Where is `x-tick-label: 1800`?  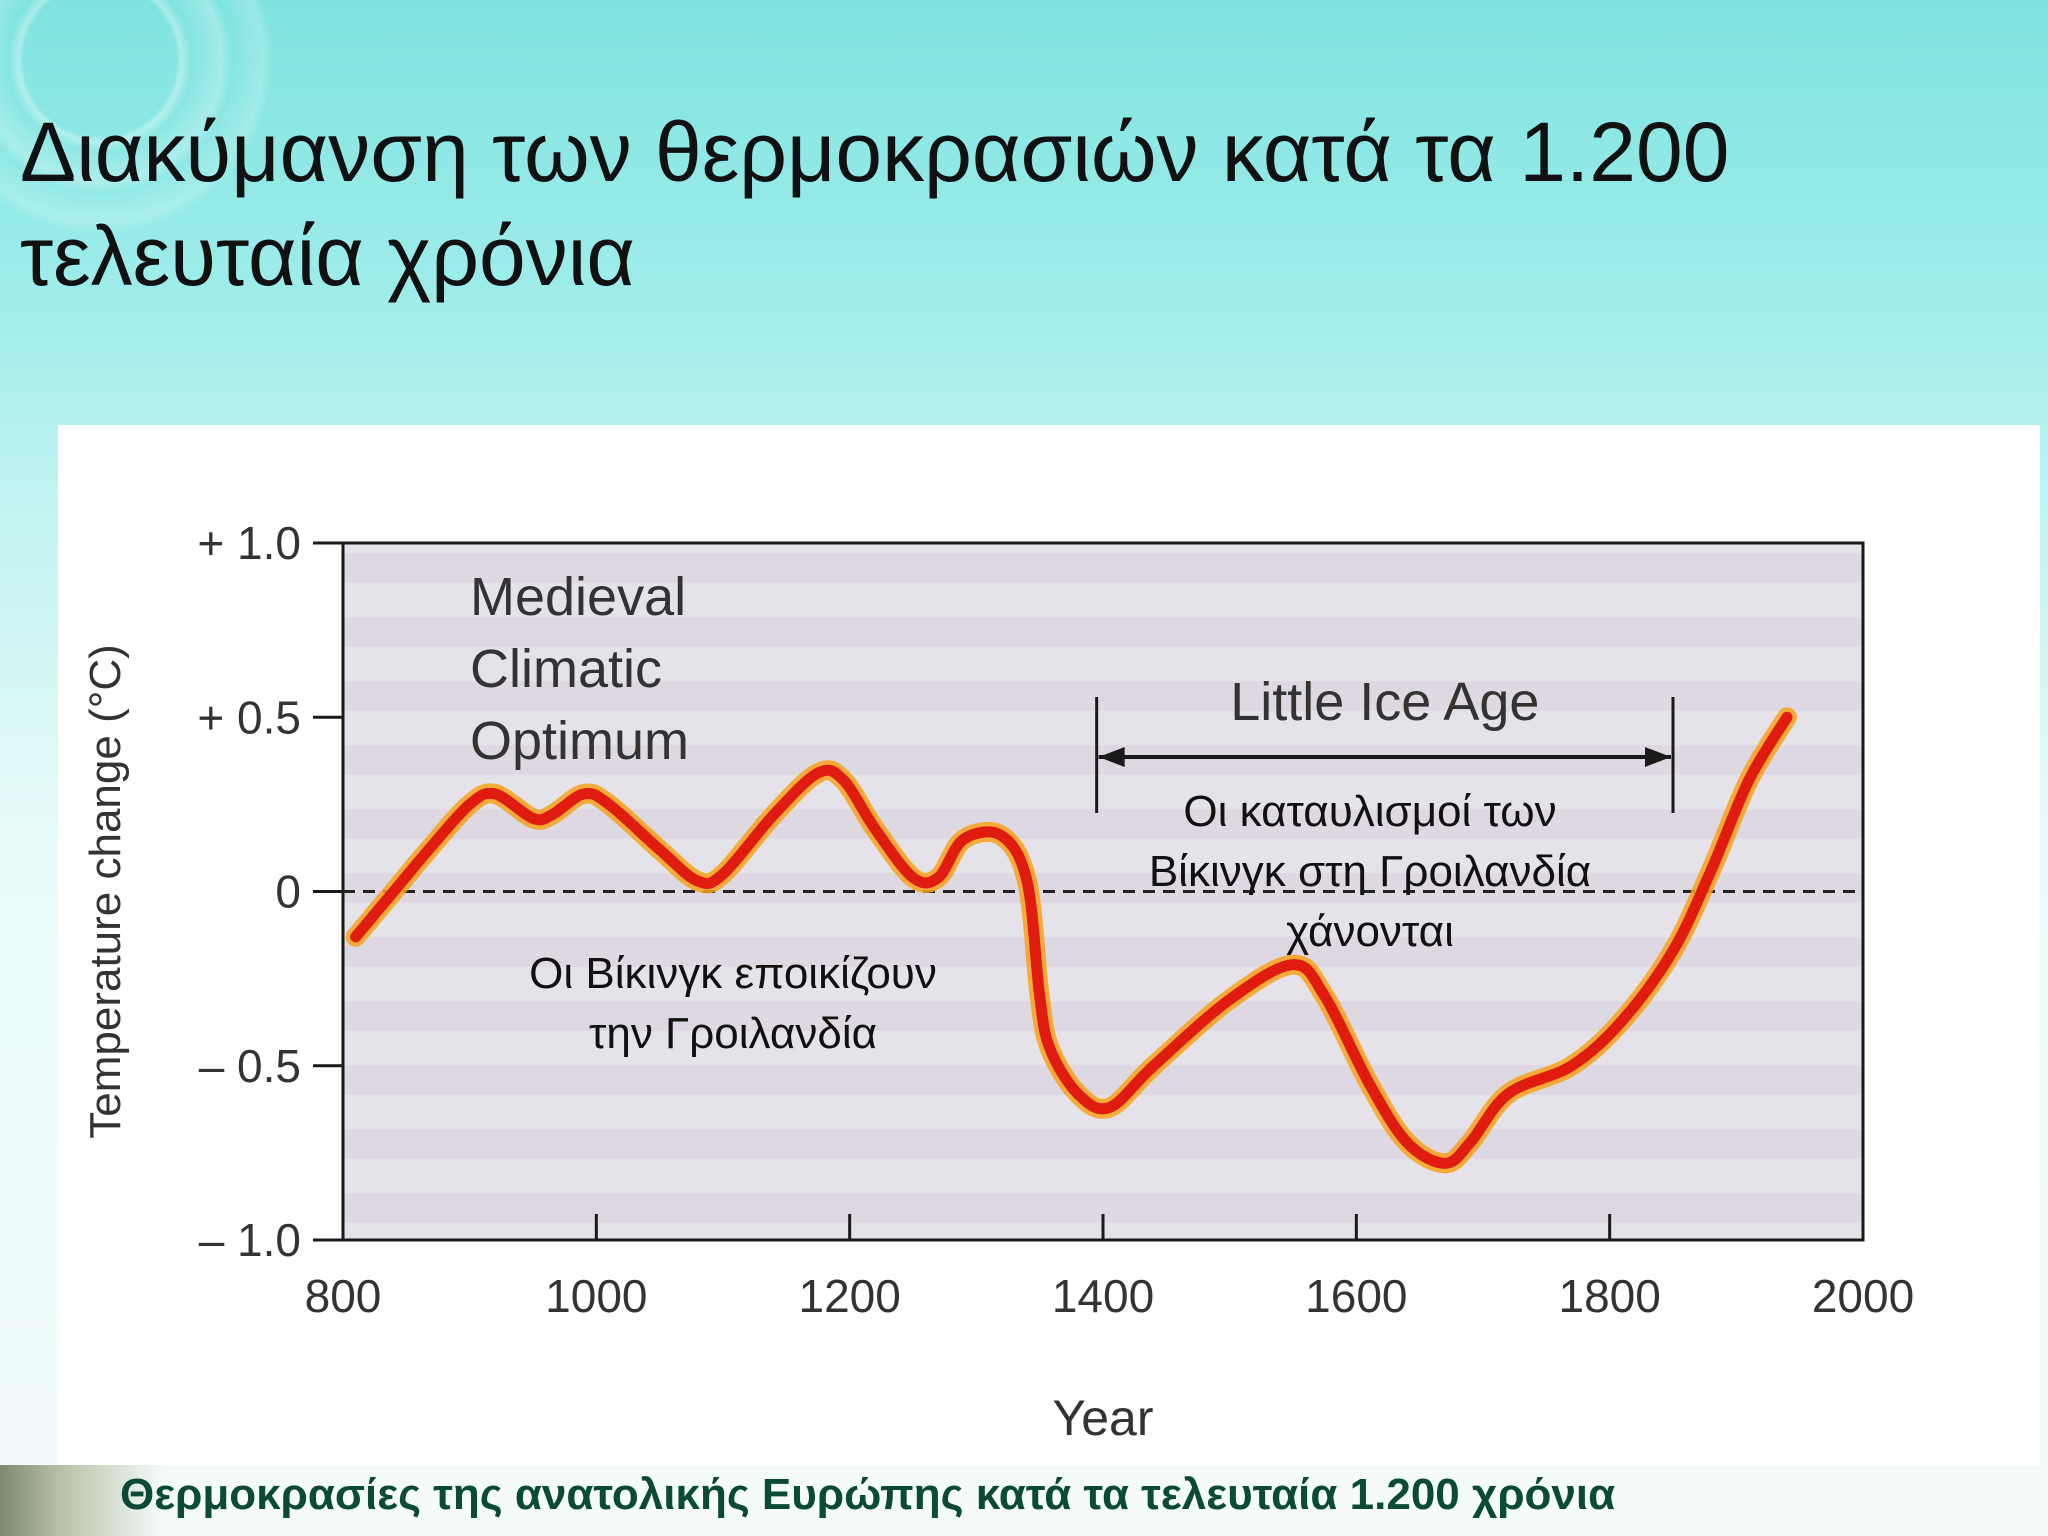 x-tick-label: 1800 is located at coordinates (1609, 1296).